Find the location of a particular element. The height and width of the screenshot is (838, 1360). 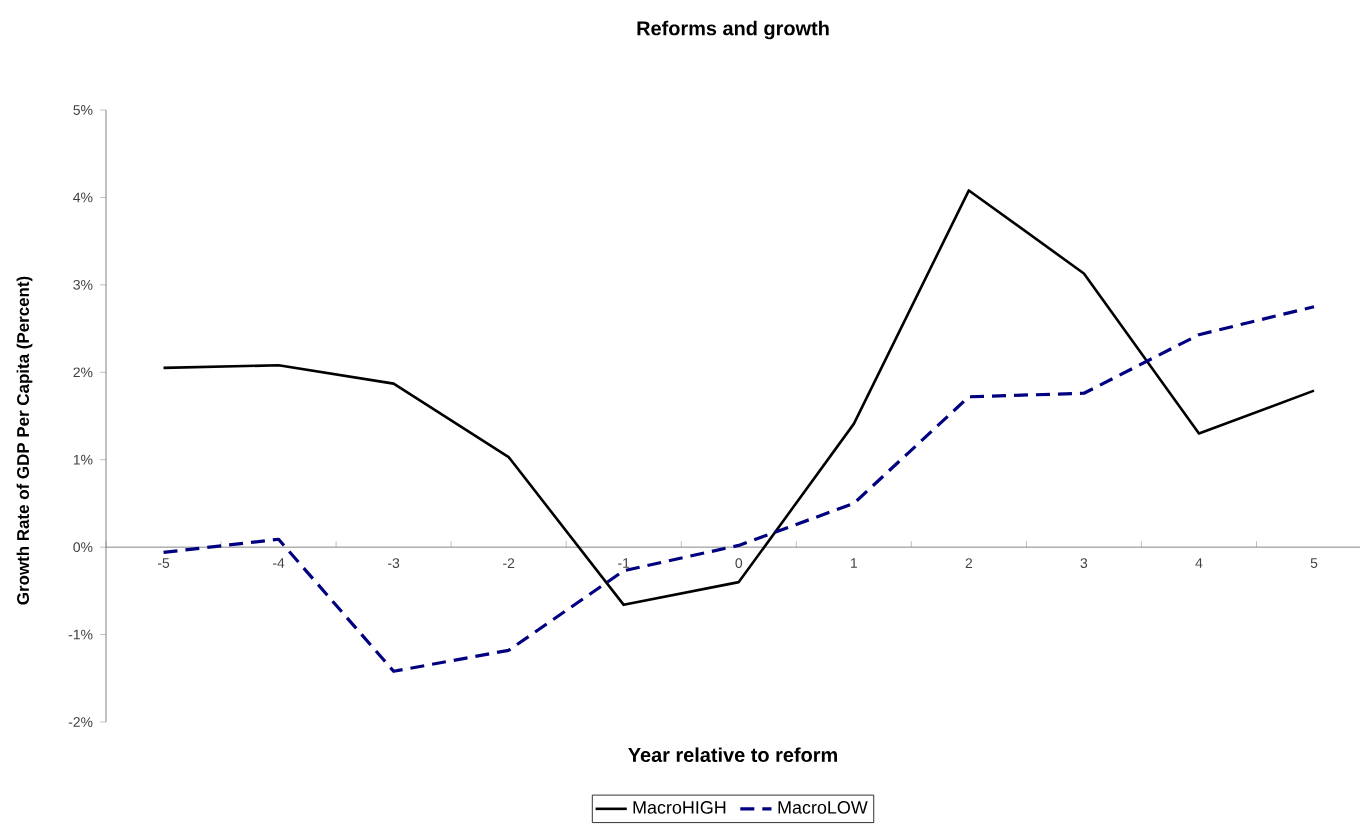

legend-label: MacroLOW is located at coordinates (823, 807).